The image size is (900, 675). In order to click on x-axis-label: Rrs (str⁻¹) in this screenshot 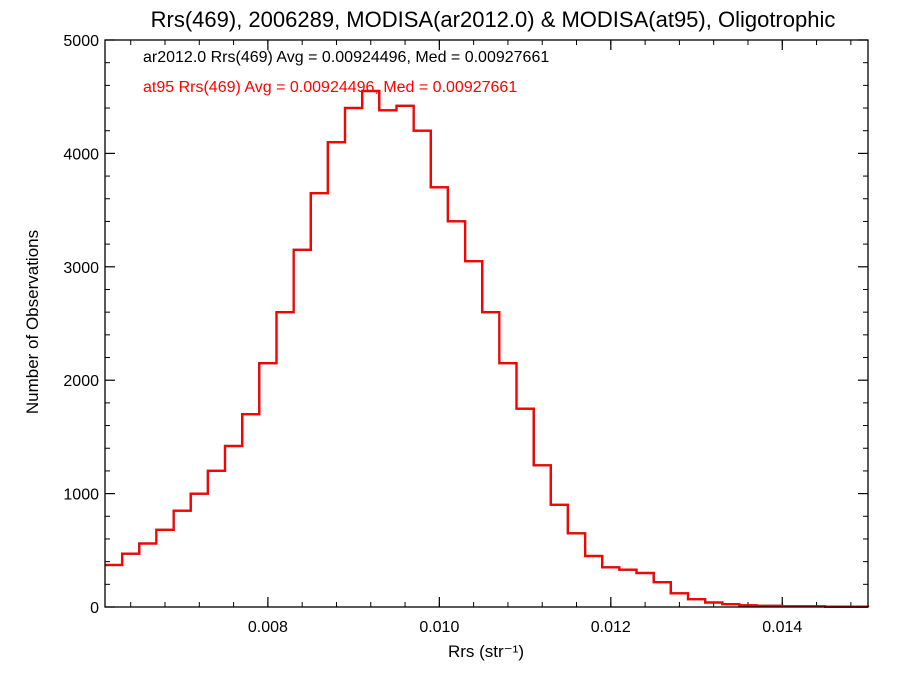, I will do `click(486, 651)`.